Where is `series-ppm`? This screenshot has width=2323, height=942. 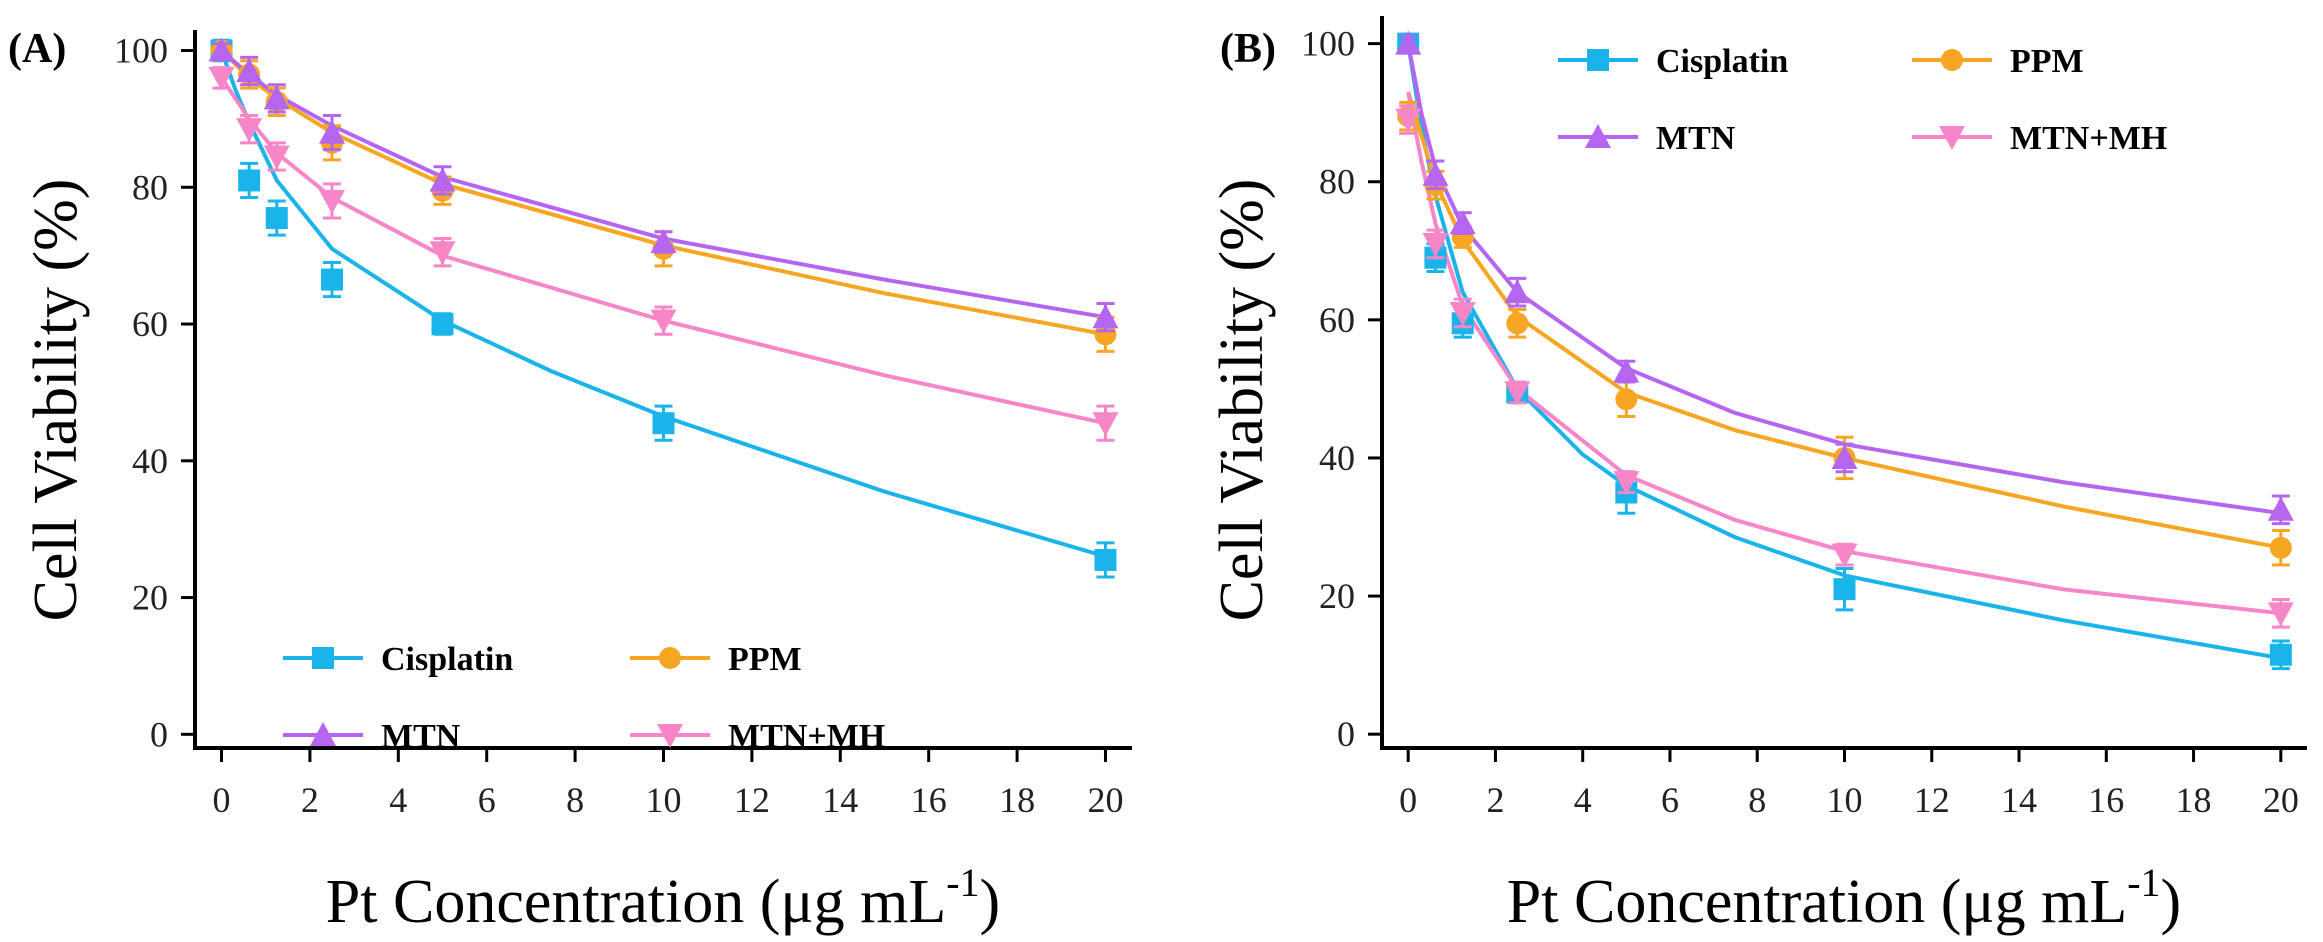
series-ppm is located at coordinates (663, 196).